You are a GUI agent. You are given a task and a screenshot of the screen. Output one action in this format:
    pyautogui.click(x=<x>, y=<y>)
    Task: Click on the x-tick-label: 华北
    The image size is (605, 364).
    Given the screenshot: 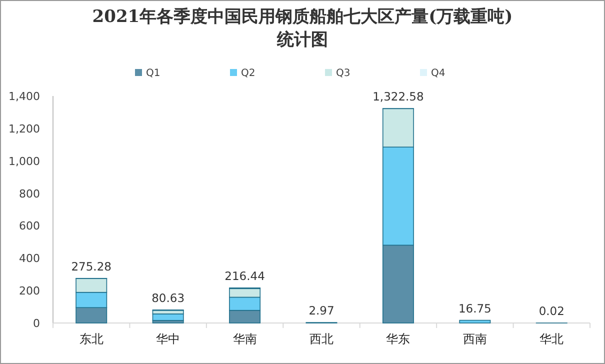 What is the action you would take?
    pyautogui.click(x=552, y=339)
    